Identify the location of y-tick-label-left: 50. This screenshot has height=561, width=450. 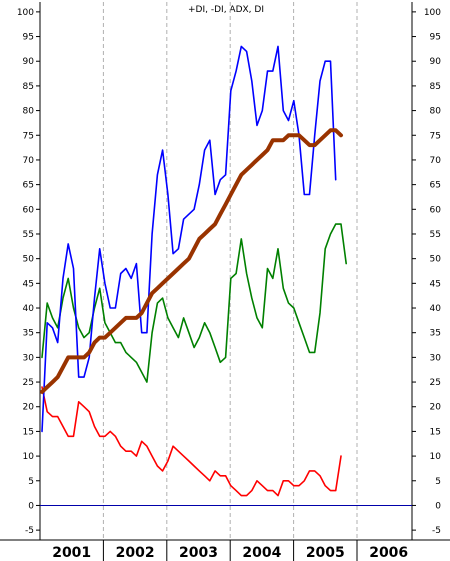
(29, 260).